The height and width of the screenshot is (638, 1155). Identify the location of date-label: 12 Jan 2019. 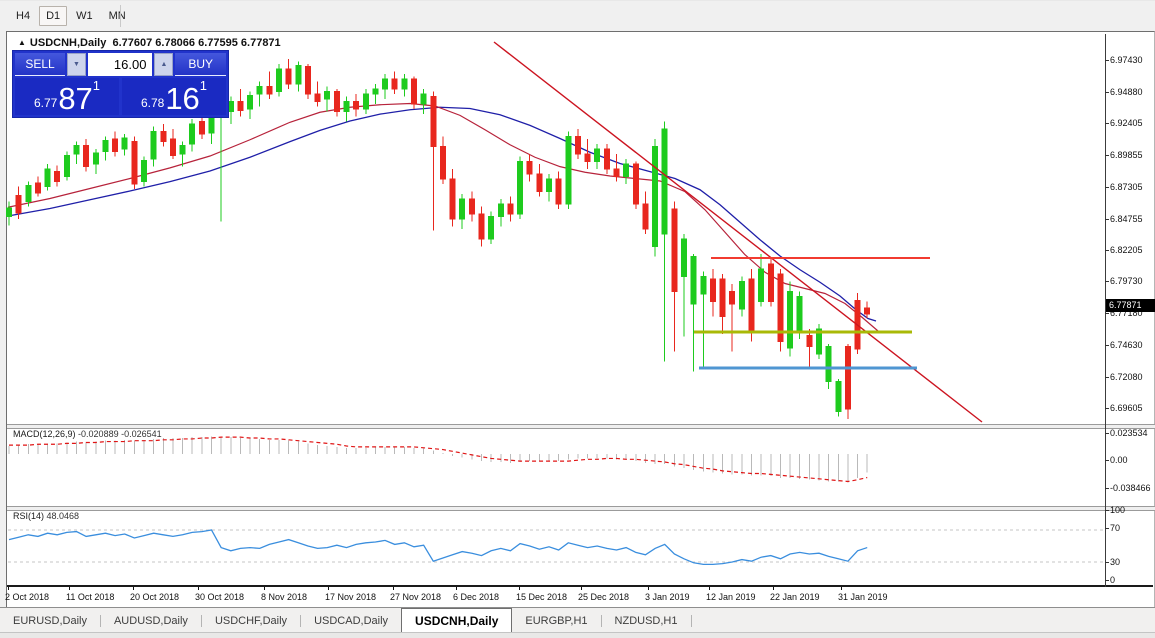
(731, 597).